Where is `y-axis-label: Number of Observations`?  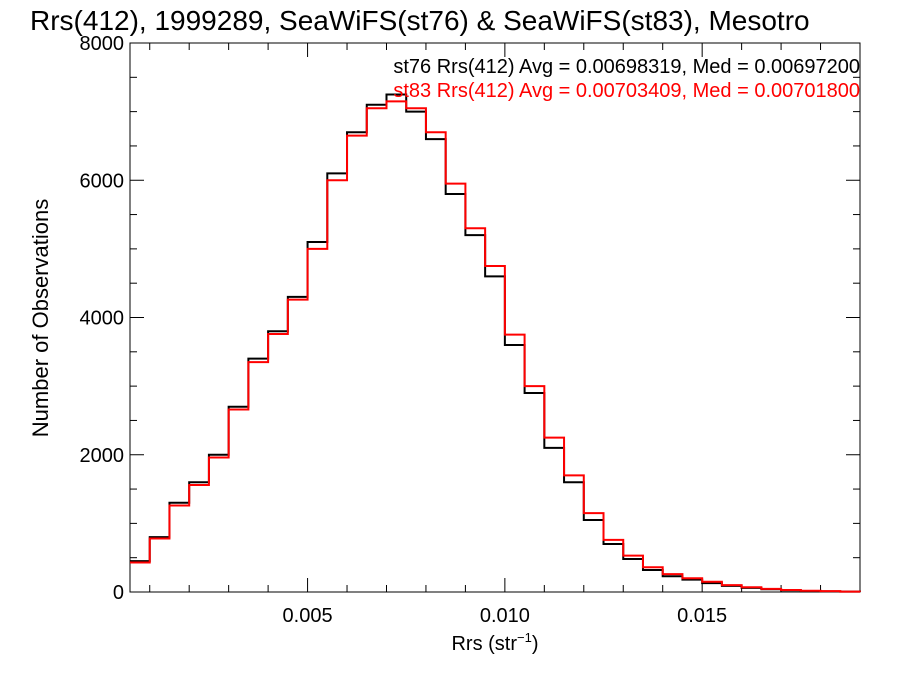
y-axis-label: Number of Observations is located at coordinates (40, 318).